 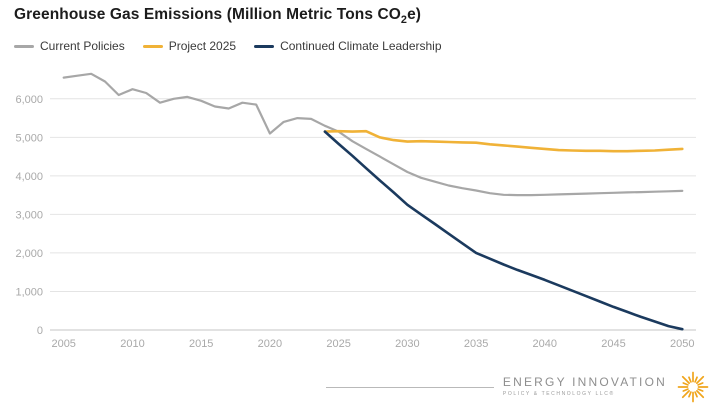 I want to click on x-tick-label: 2020, so click(x=270, y=344).